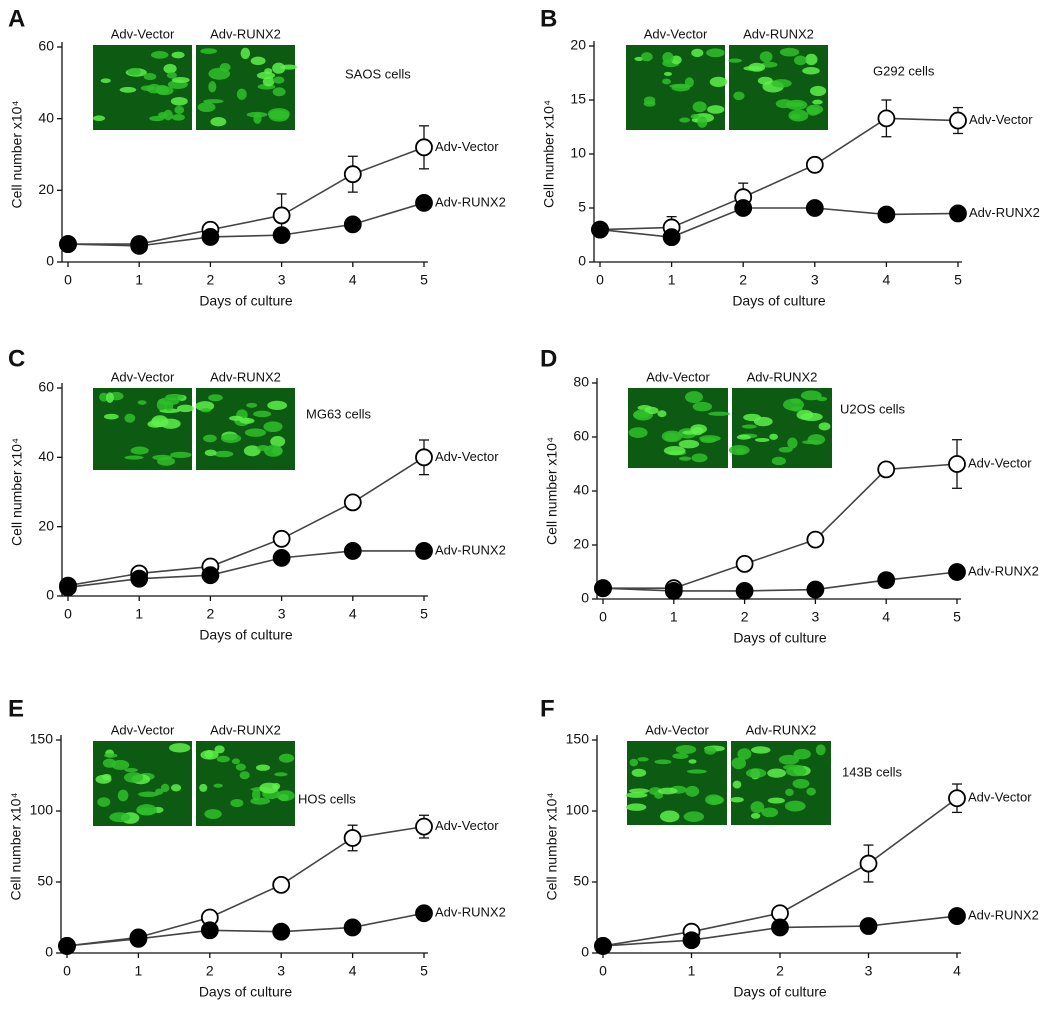  I want to click on series-line, so click(246, 224).